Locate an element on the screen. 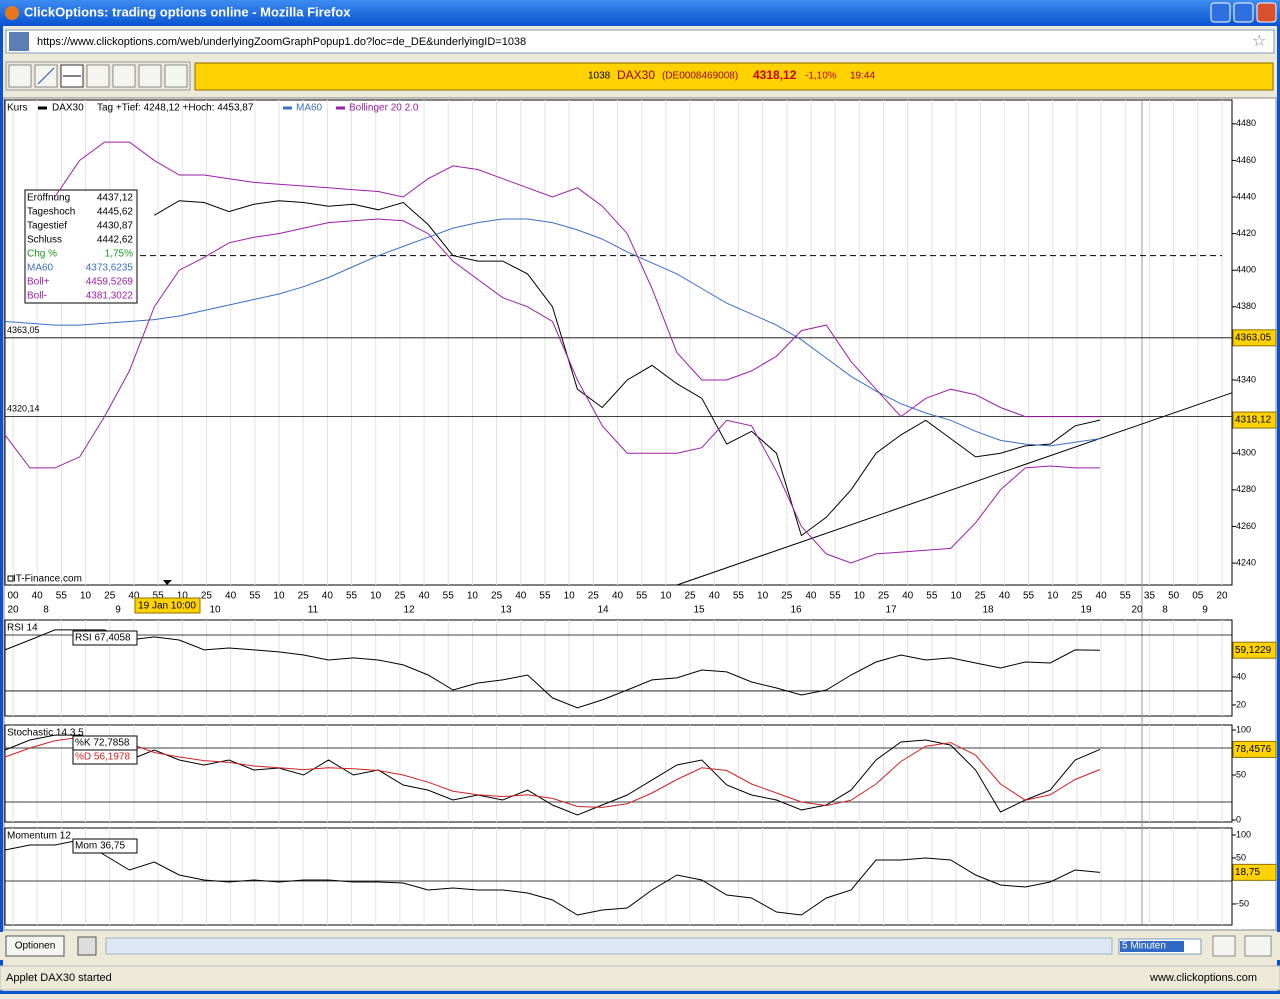 This screenshot has height=999, width=1280. icon is located at coordinates (46, 76).